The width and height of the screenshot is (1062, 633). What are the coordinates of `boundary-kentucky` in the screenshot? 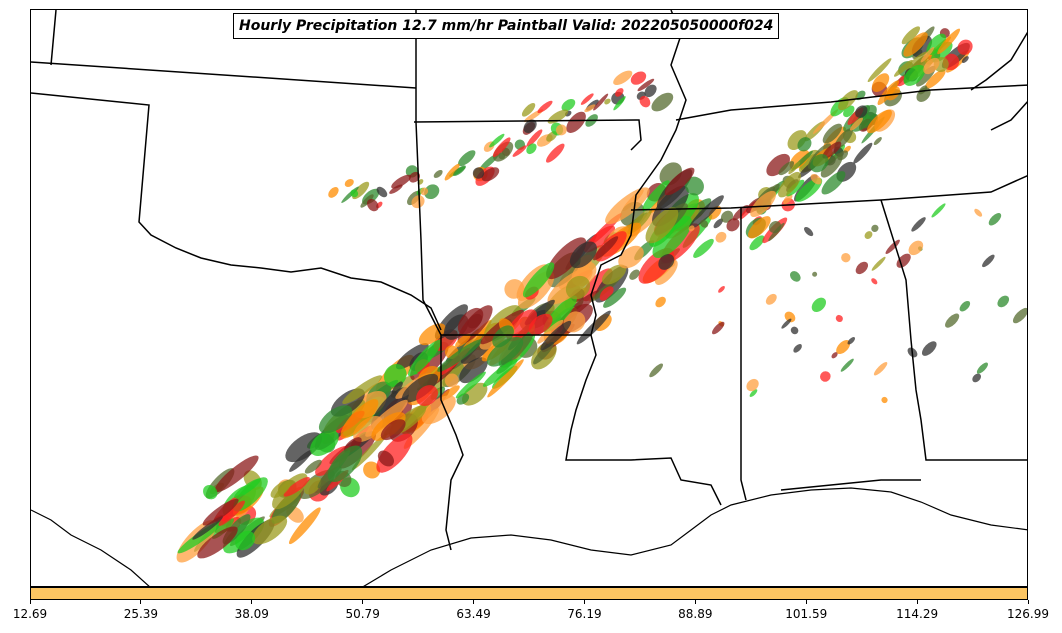 It's located at (851, 102).